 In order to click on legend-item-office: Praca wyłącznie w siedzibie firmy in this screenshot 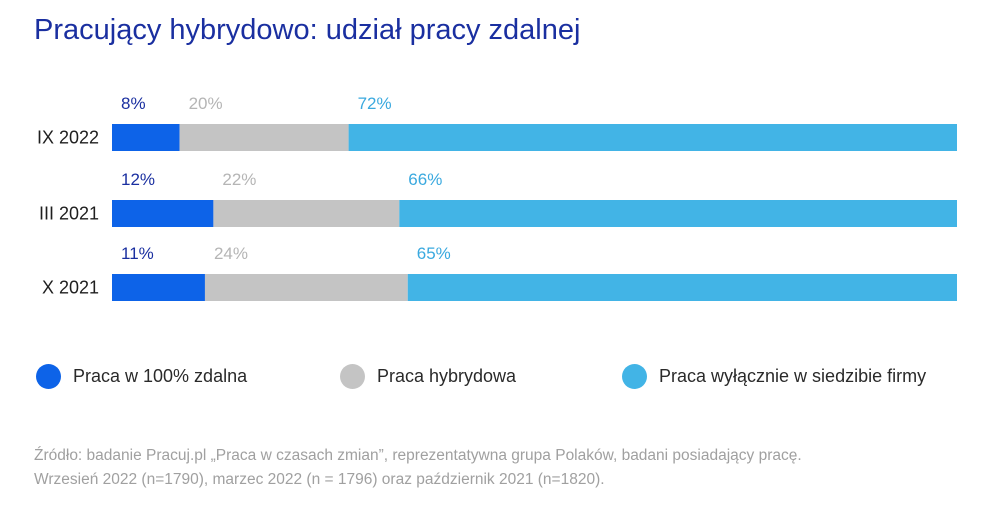, I will do `click(774, 376)`.